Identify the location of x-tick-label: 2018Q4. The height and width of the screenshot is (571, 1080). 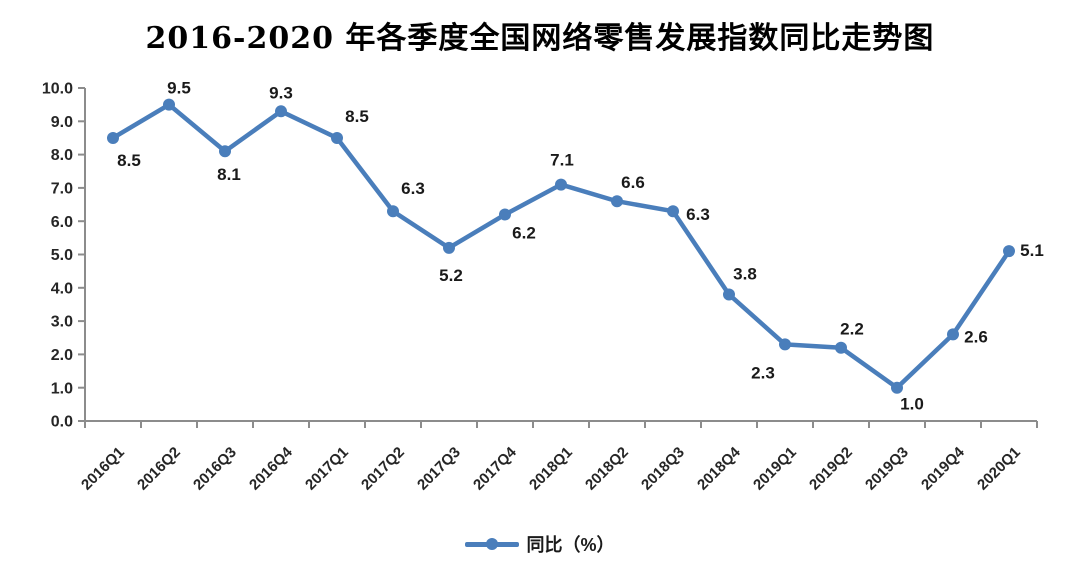
(719, 468).